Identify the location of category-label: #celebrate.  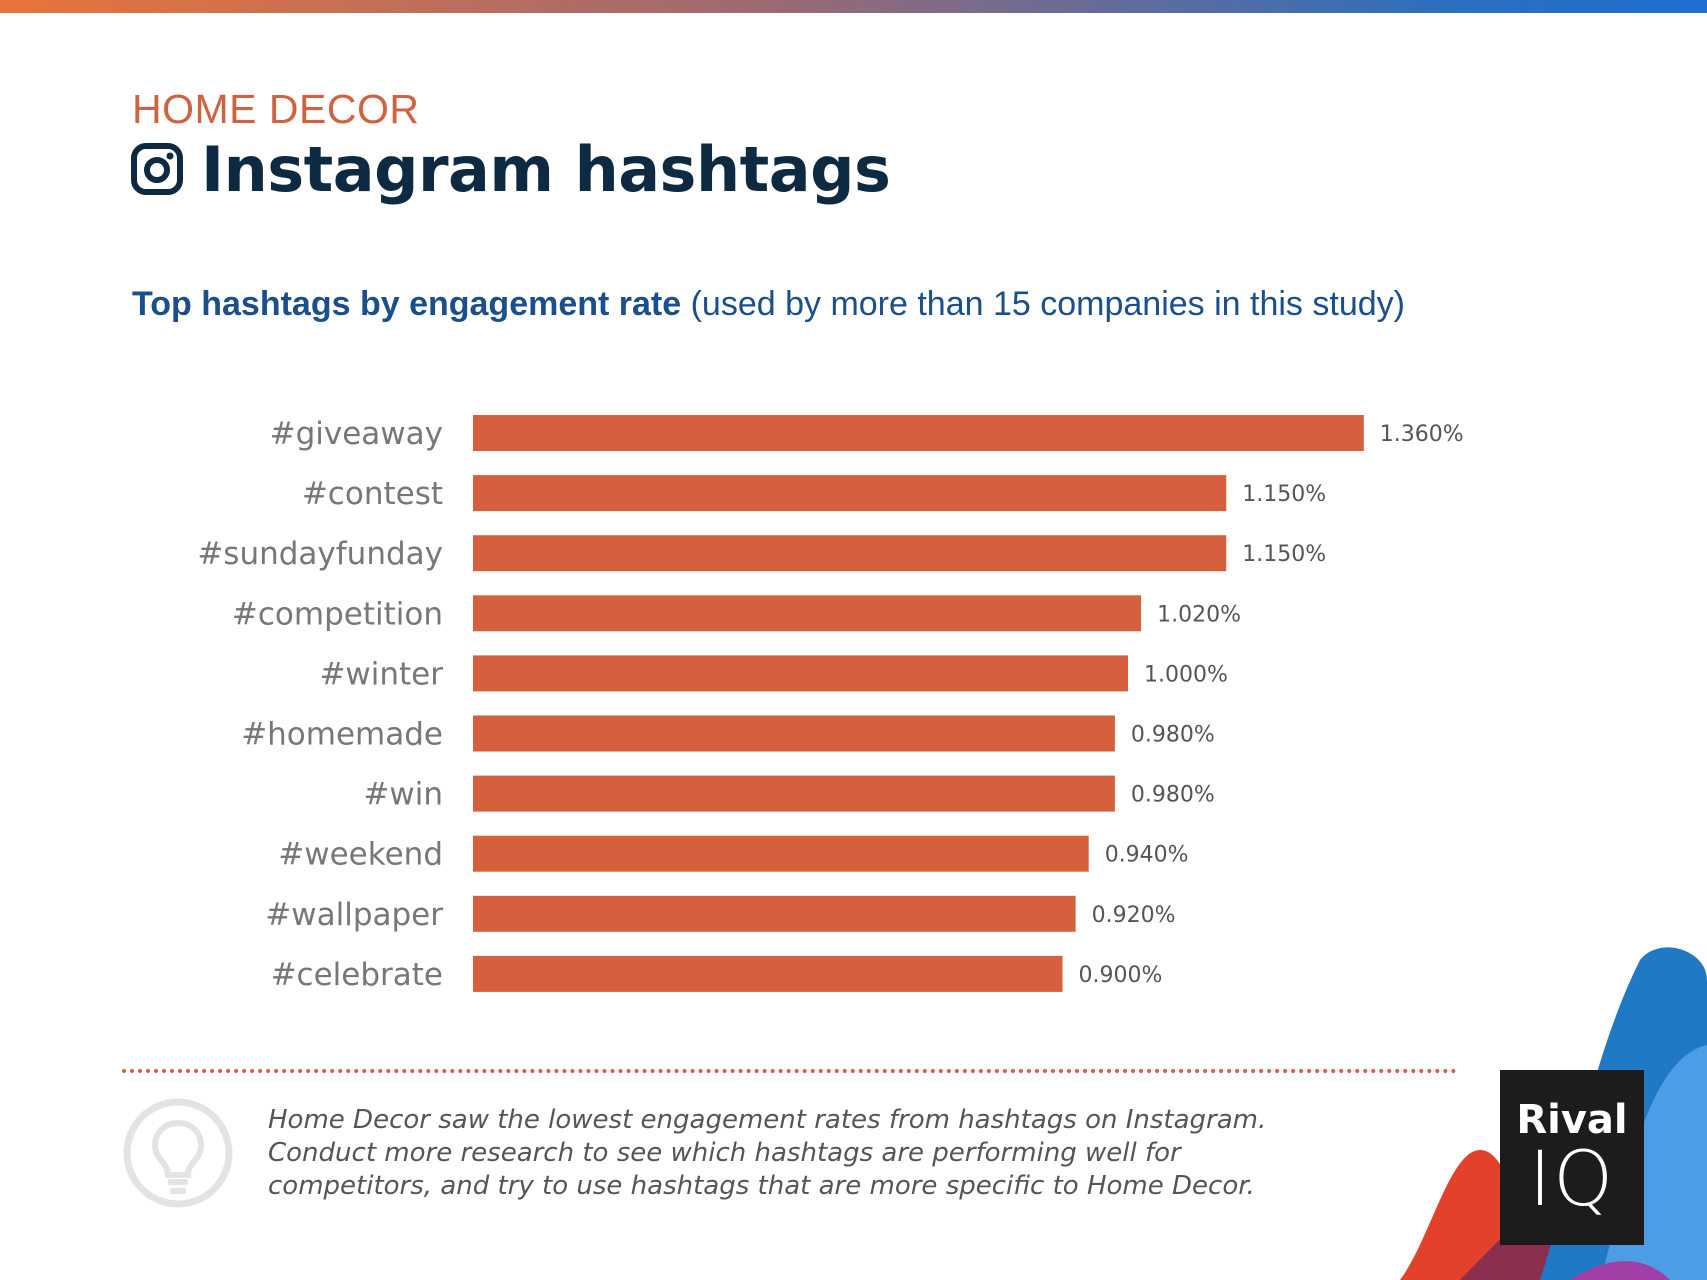
(357, 975).